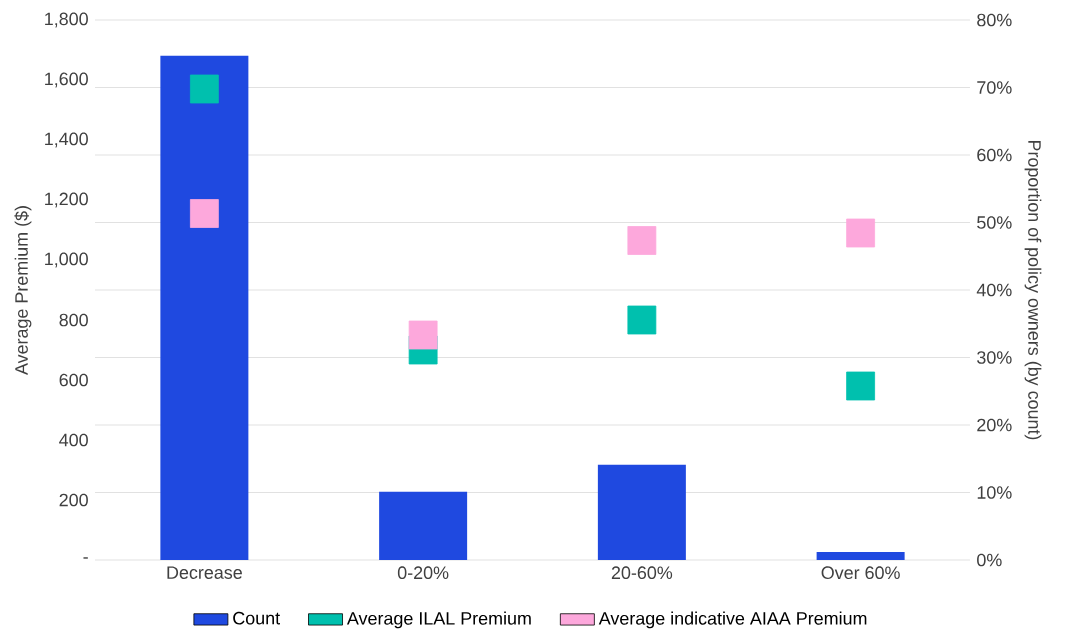 The height and width of the screenshot is (635, 1090). What do you see at coordinates (994, 290) in the screenshot?
I see `y2-tick-label: 40%` at bounding box center [994, 290].